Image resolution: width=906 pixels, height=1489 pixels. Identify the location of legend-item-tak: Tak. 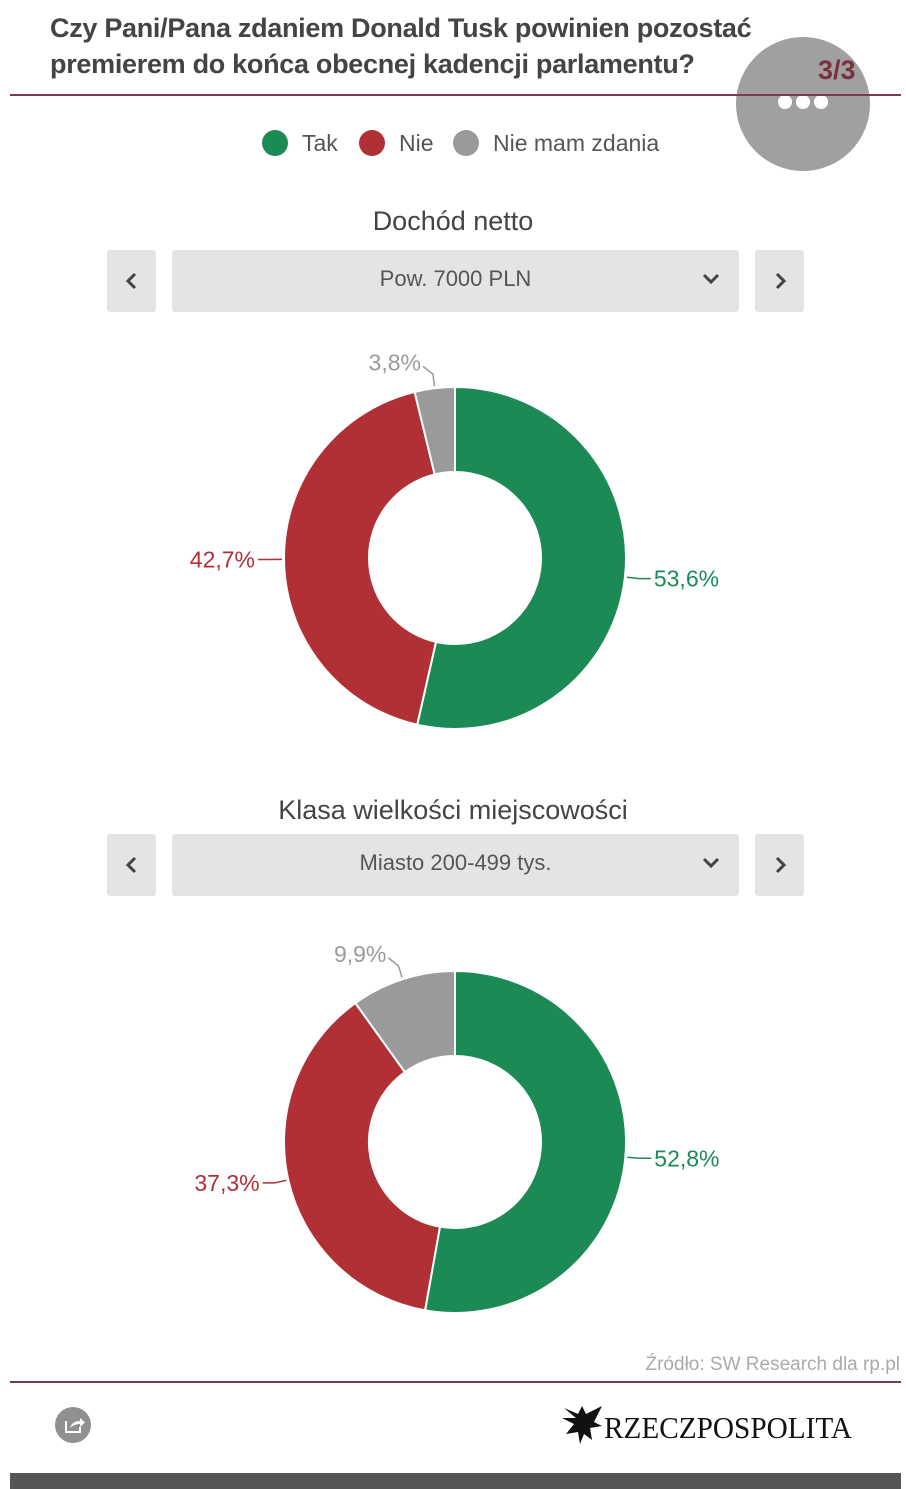
(300, 143).